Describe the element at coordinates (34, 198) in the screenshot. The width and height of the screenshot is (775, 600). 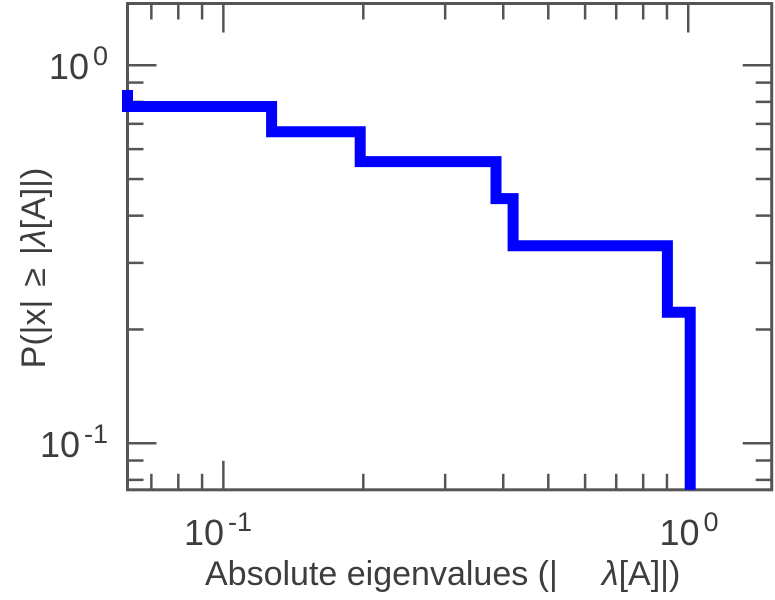
I see `y-axis-label-text-end: [A]|)` at that location.